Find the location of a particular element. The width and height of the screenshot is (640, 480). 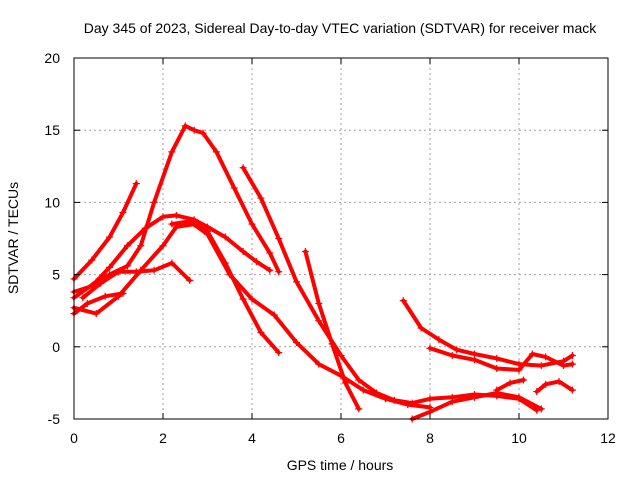

y-axis-label: SDTVAR / TECUs is located at coordinates (13, 238).